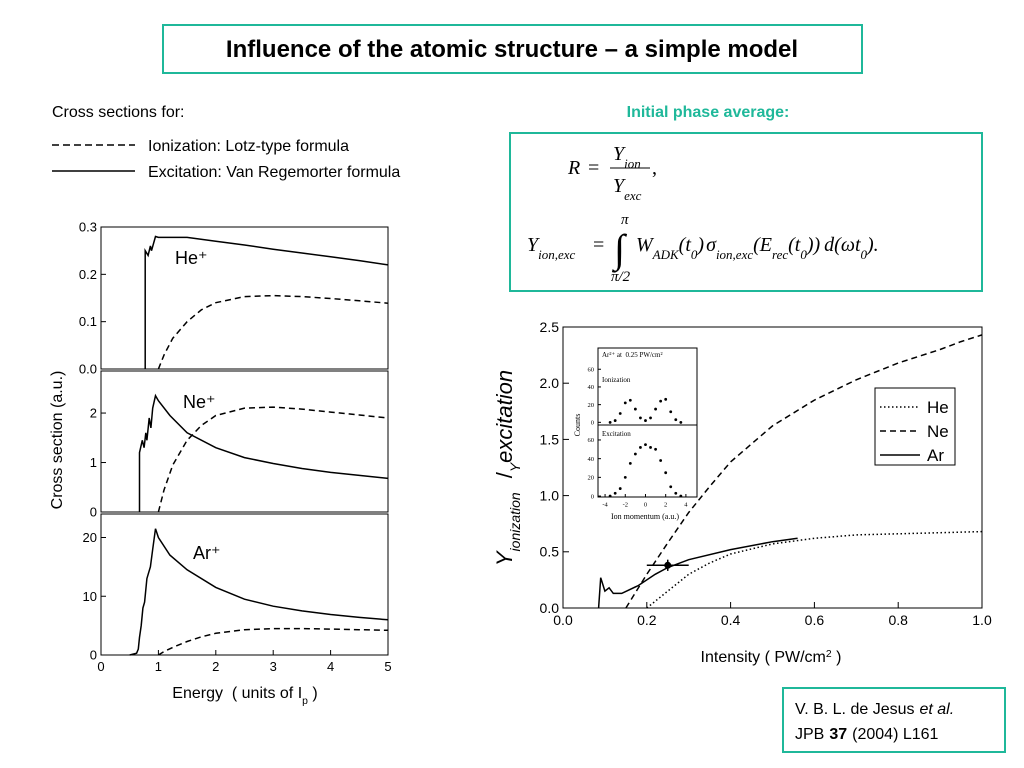 The height and width of the screenshot is (768, 1024). I want to click on x-tick-label: 0.8, so click(898, 620).